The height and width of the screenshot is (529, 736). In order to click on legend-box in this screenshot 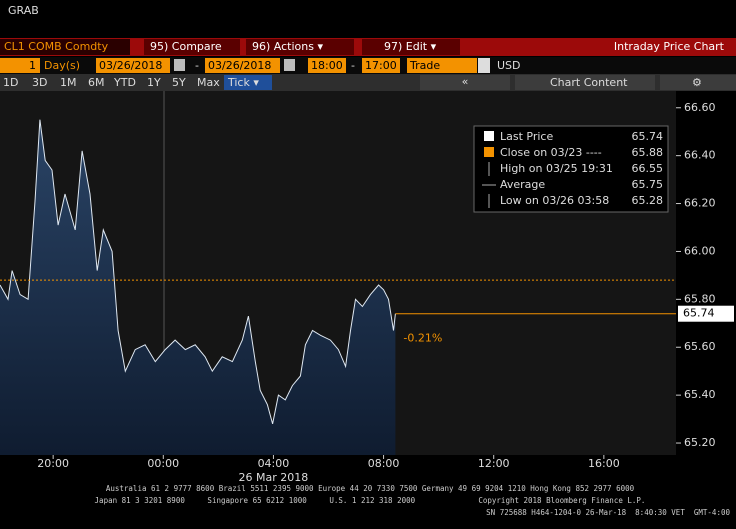, I will do `click(571, 169)`.